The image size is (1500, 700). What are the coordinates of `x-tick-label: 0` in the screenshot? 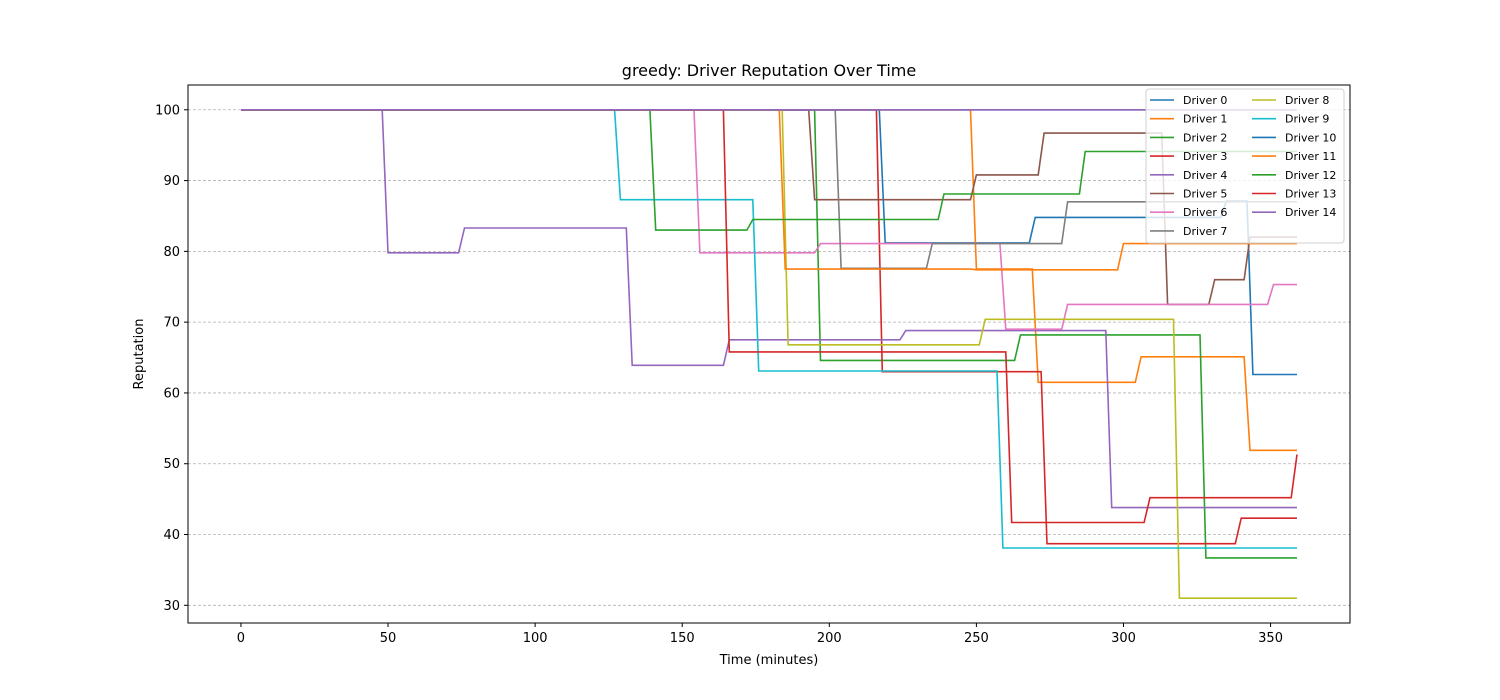 It's located at (241, 638).